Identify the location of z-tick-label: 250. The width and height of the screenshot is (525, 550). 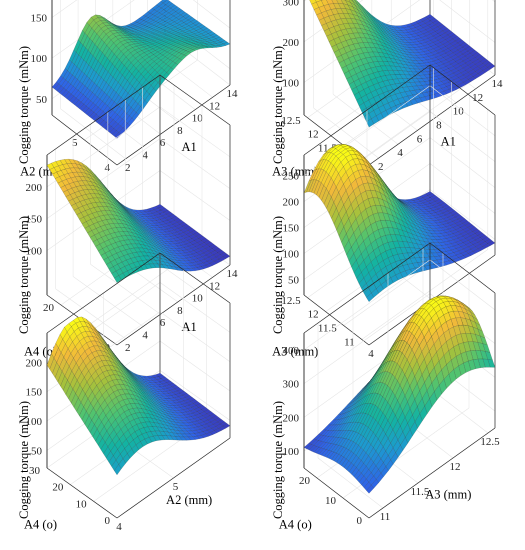
(291, 177).